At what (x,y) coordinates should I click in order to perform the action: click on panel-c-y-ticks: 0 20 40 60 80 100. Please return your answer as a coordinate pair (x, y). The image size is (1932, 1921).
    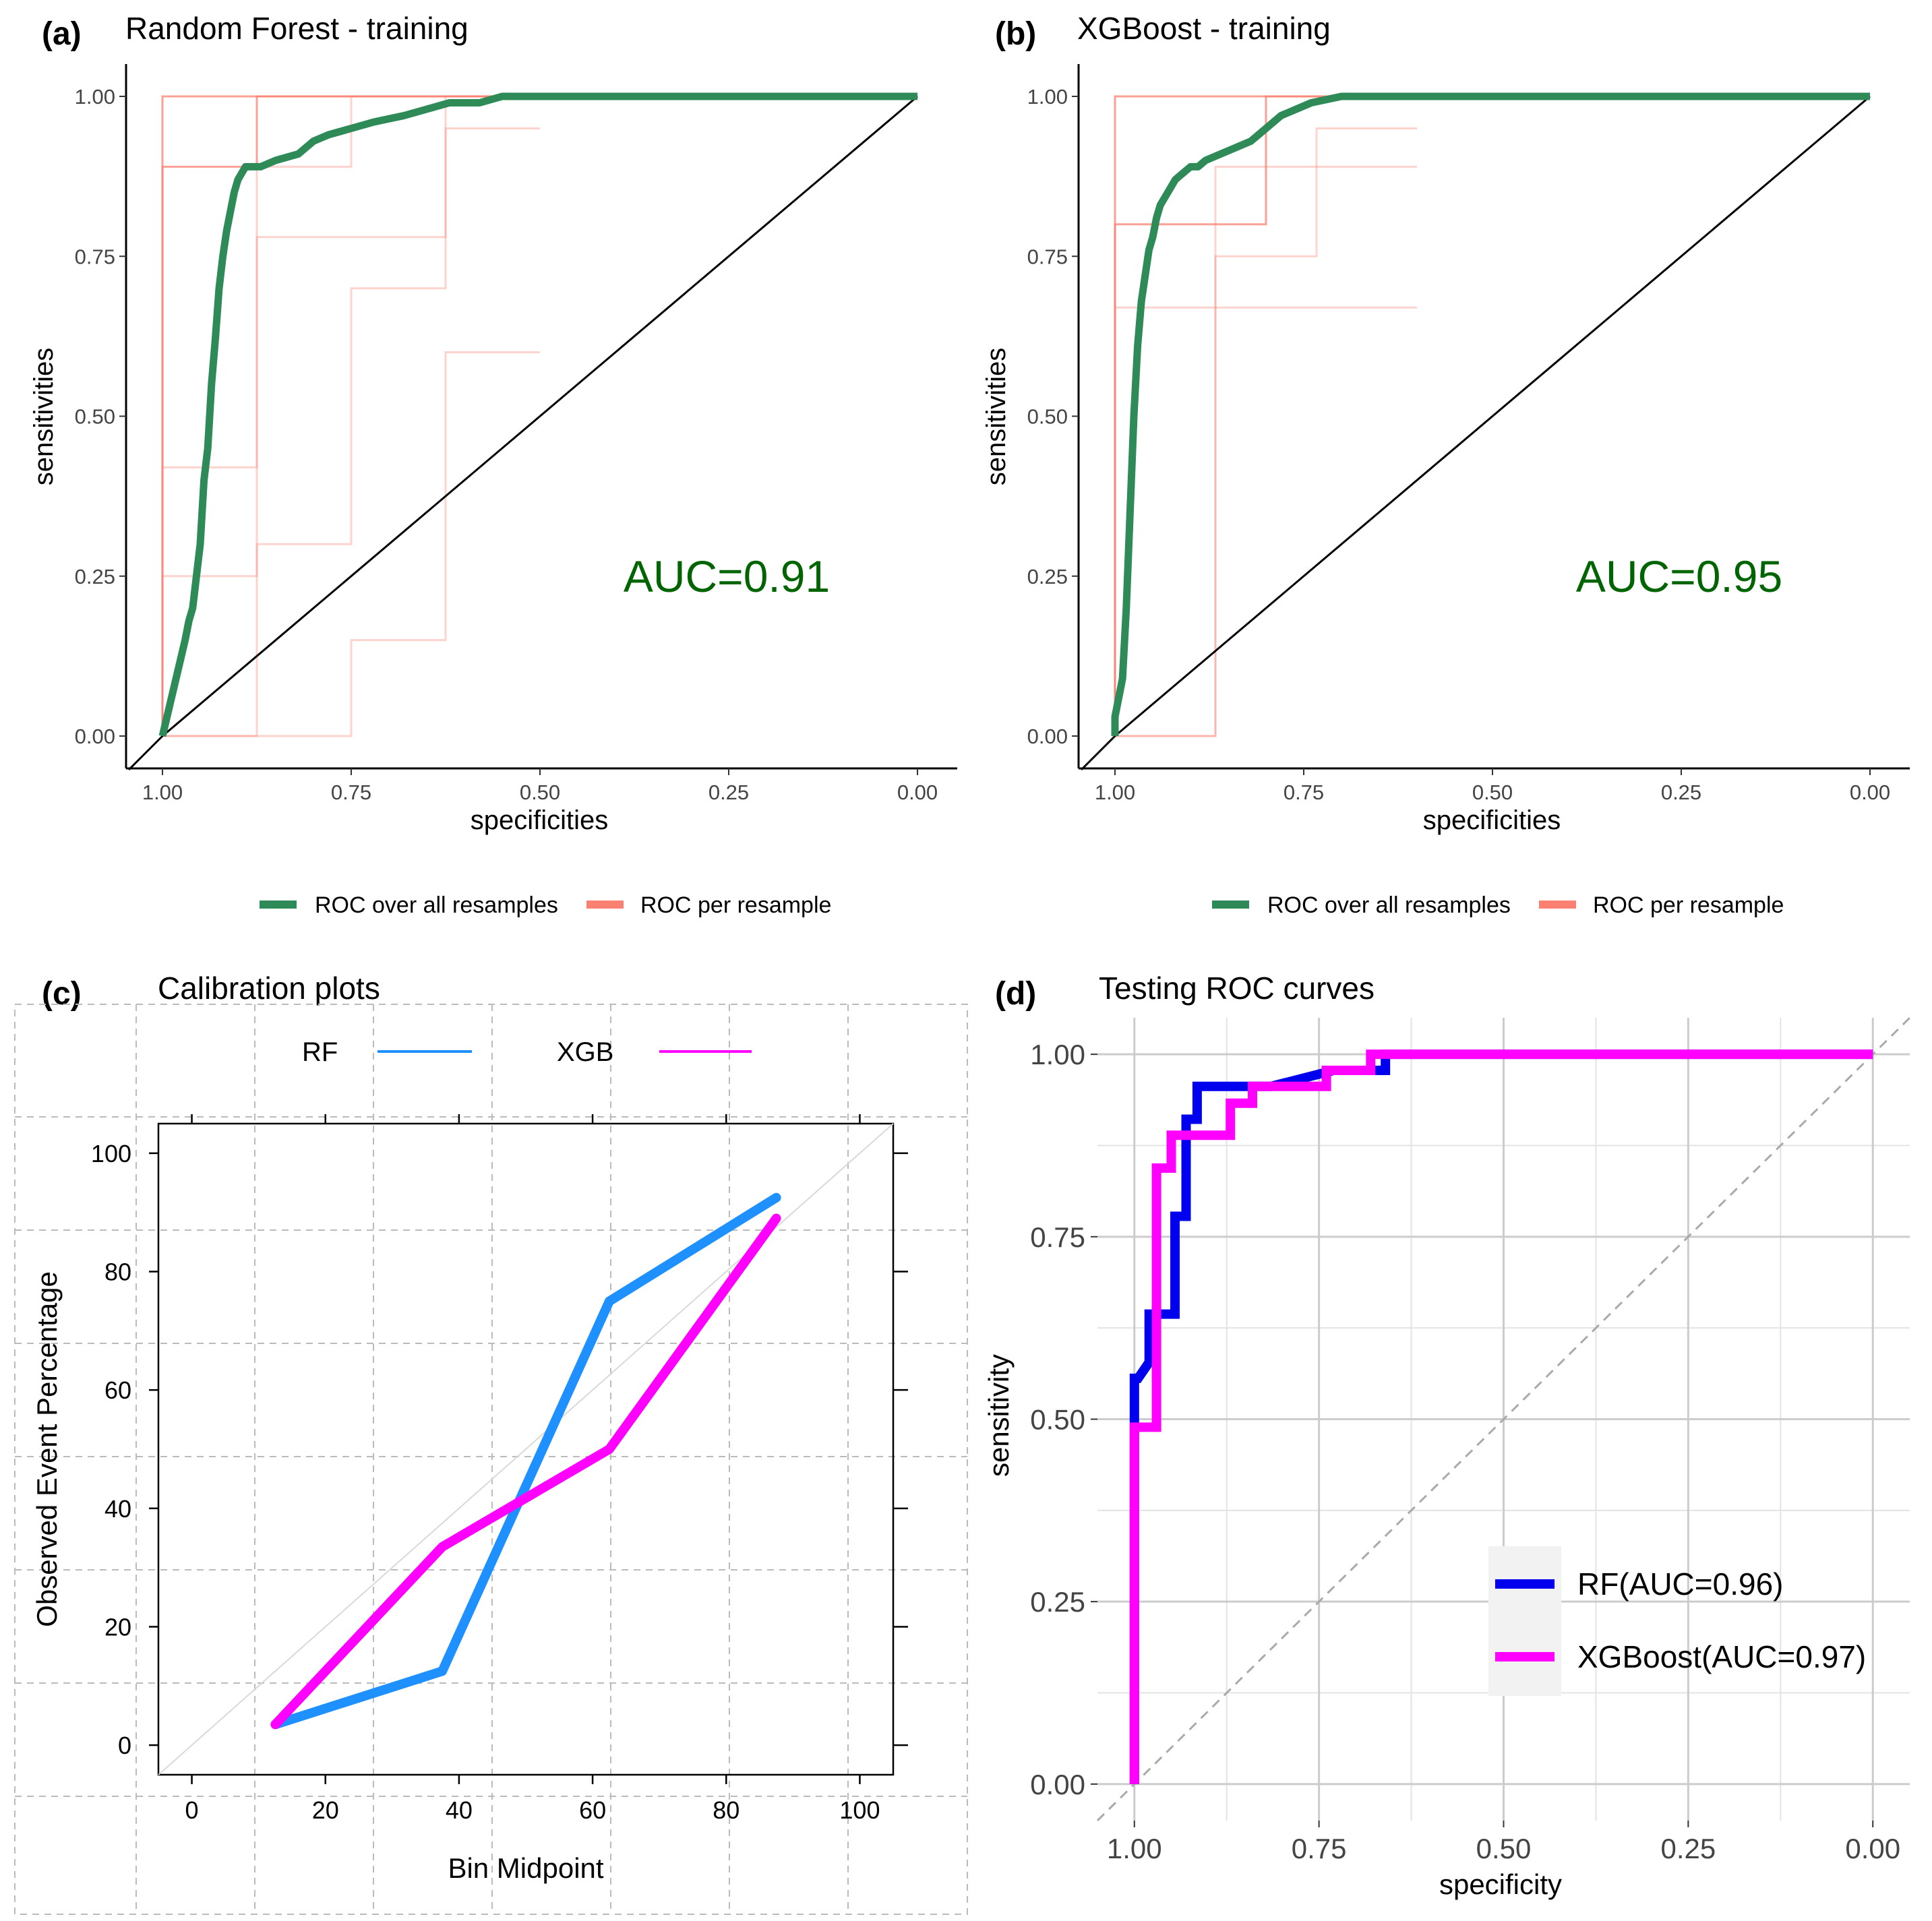
    Looking at the image, I should click on (499, 1449).